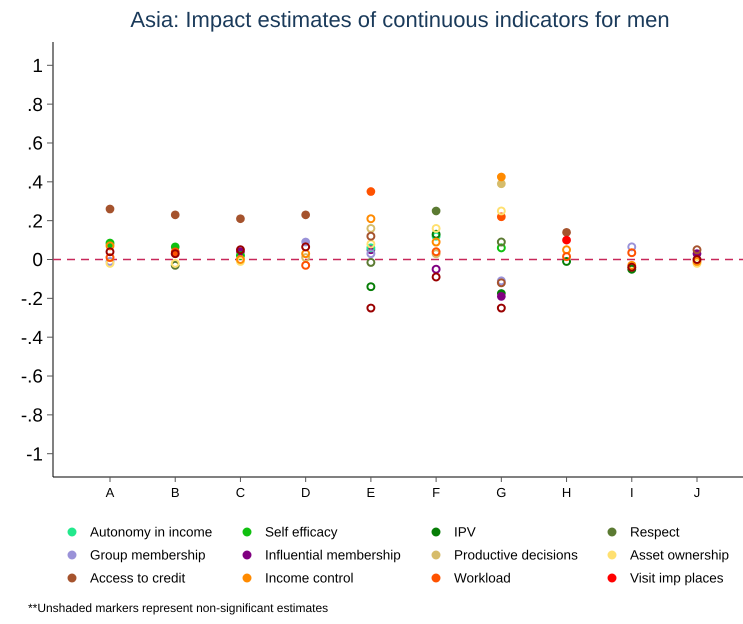 The width and height of the screenshot is (743, 624). I want to click on y-tick-label: 0, so click(37, 261).